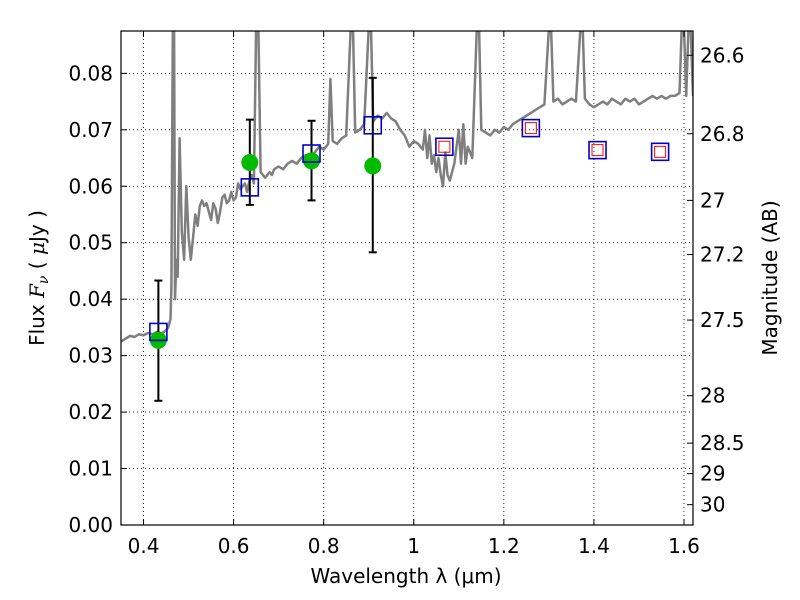 This screenshot has height=600, width=800. What do you see at coordinates (594, 546) in the screenshot?
I see `x-tick-label: 1.4` at bounding box center [594, 546].